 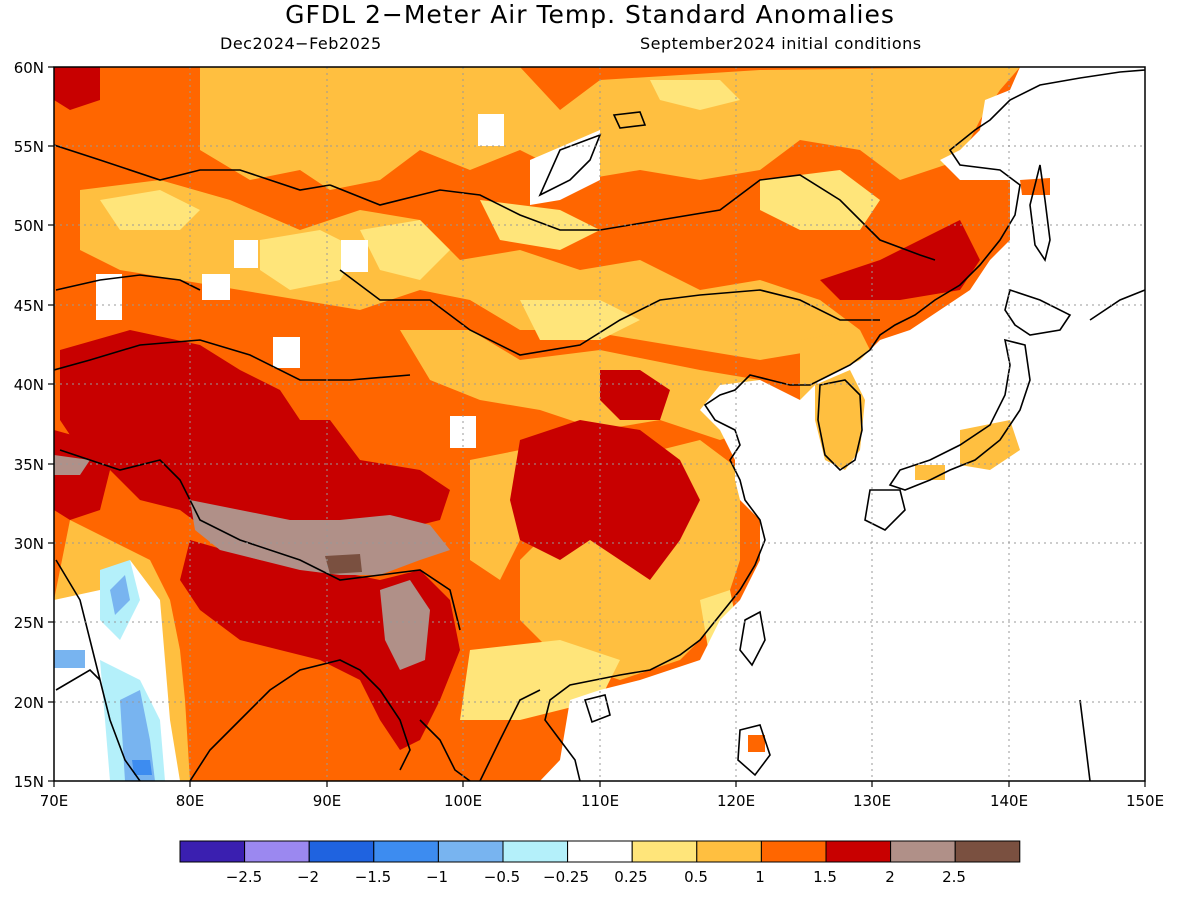 What do you see at coordinates (825, 877) in the screenshot?
I see `colorbar-label: 1.5` at bounding box center [825, 877].